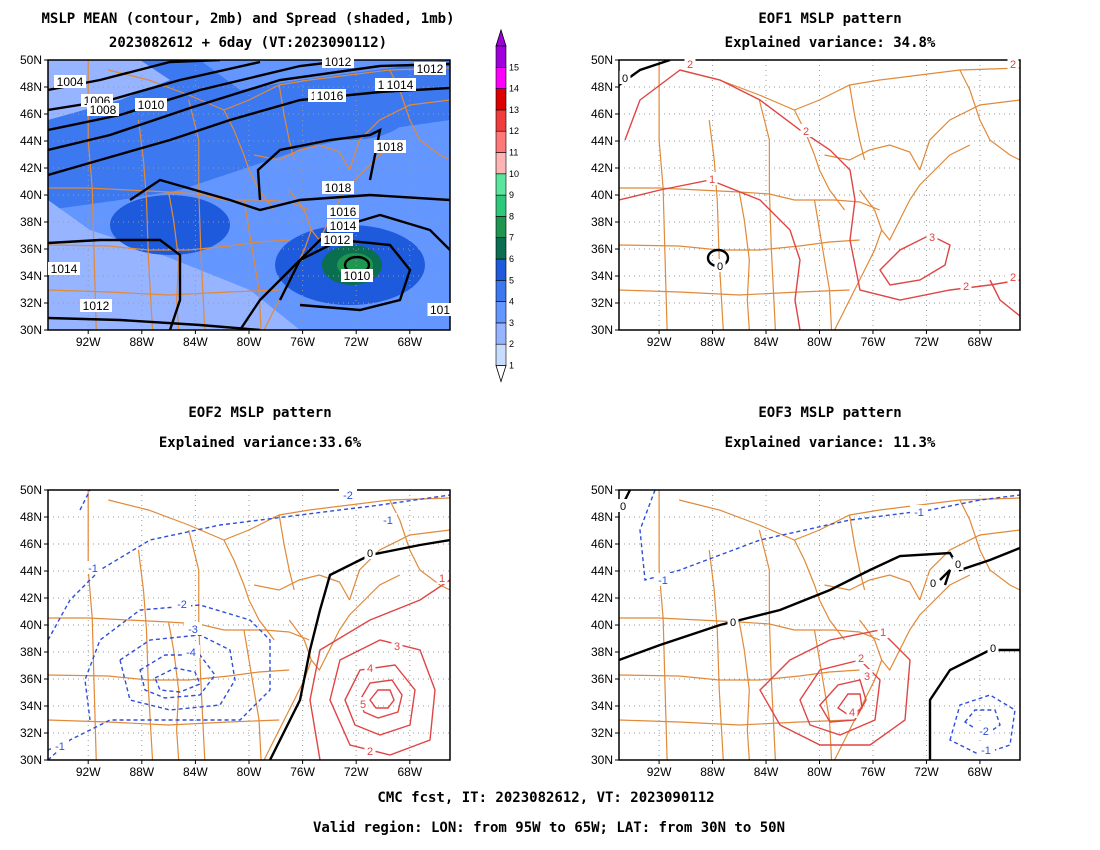  Describe the element at coordinates (602, 330) in the screenshot. I see `eof1-lat-label: 30N` at that location.